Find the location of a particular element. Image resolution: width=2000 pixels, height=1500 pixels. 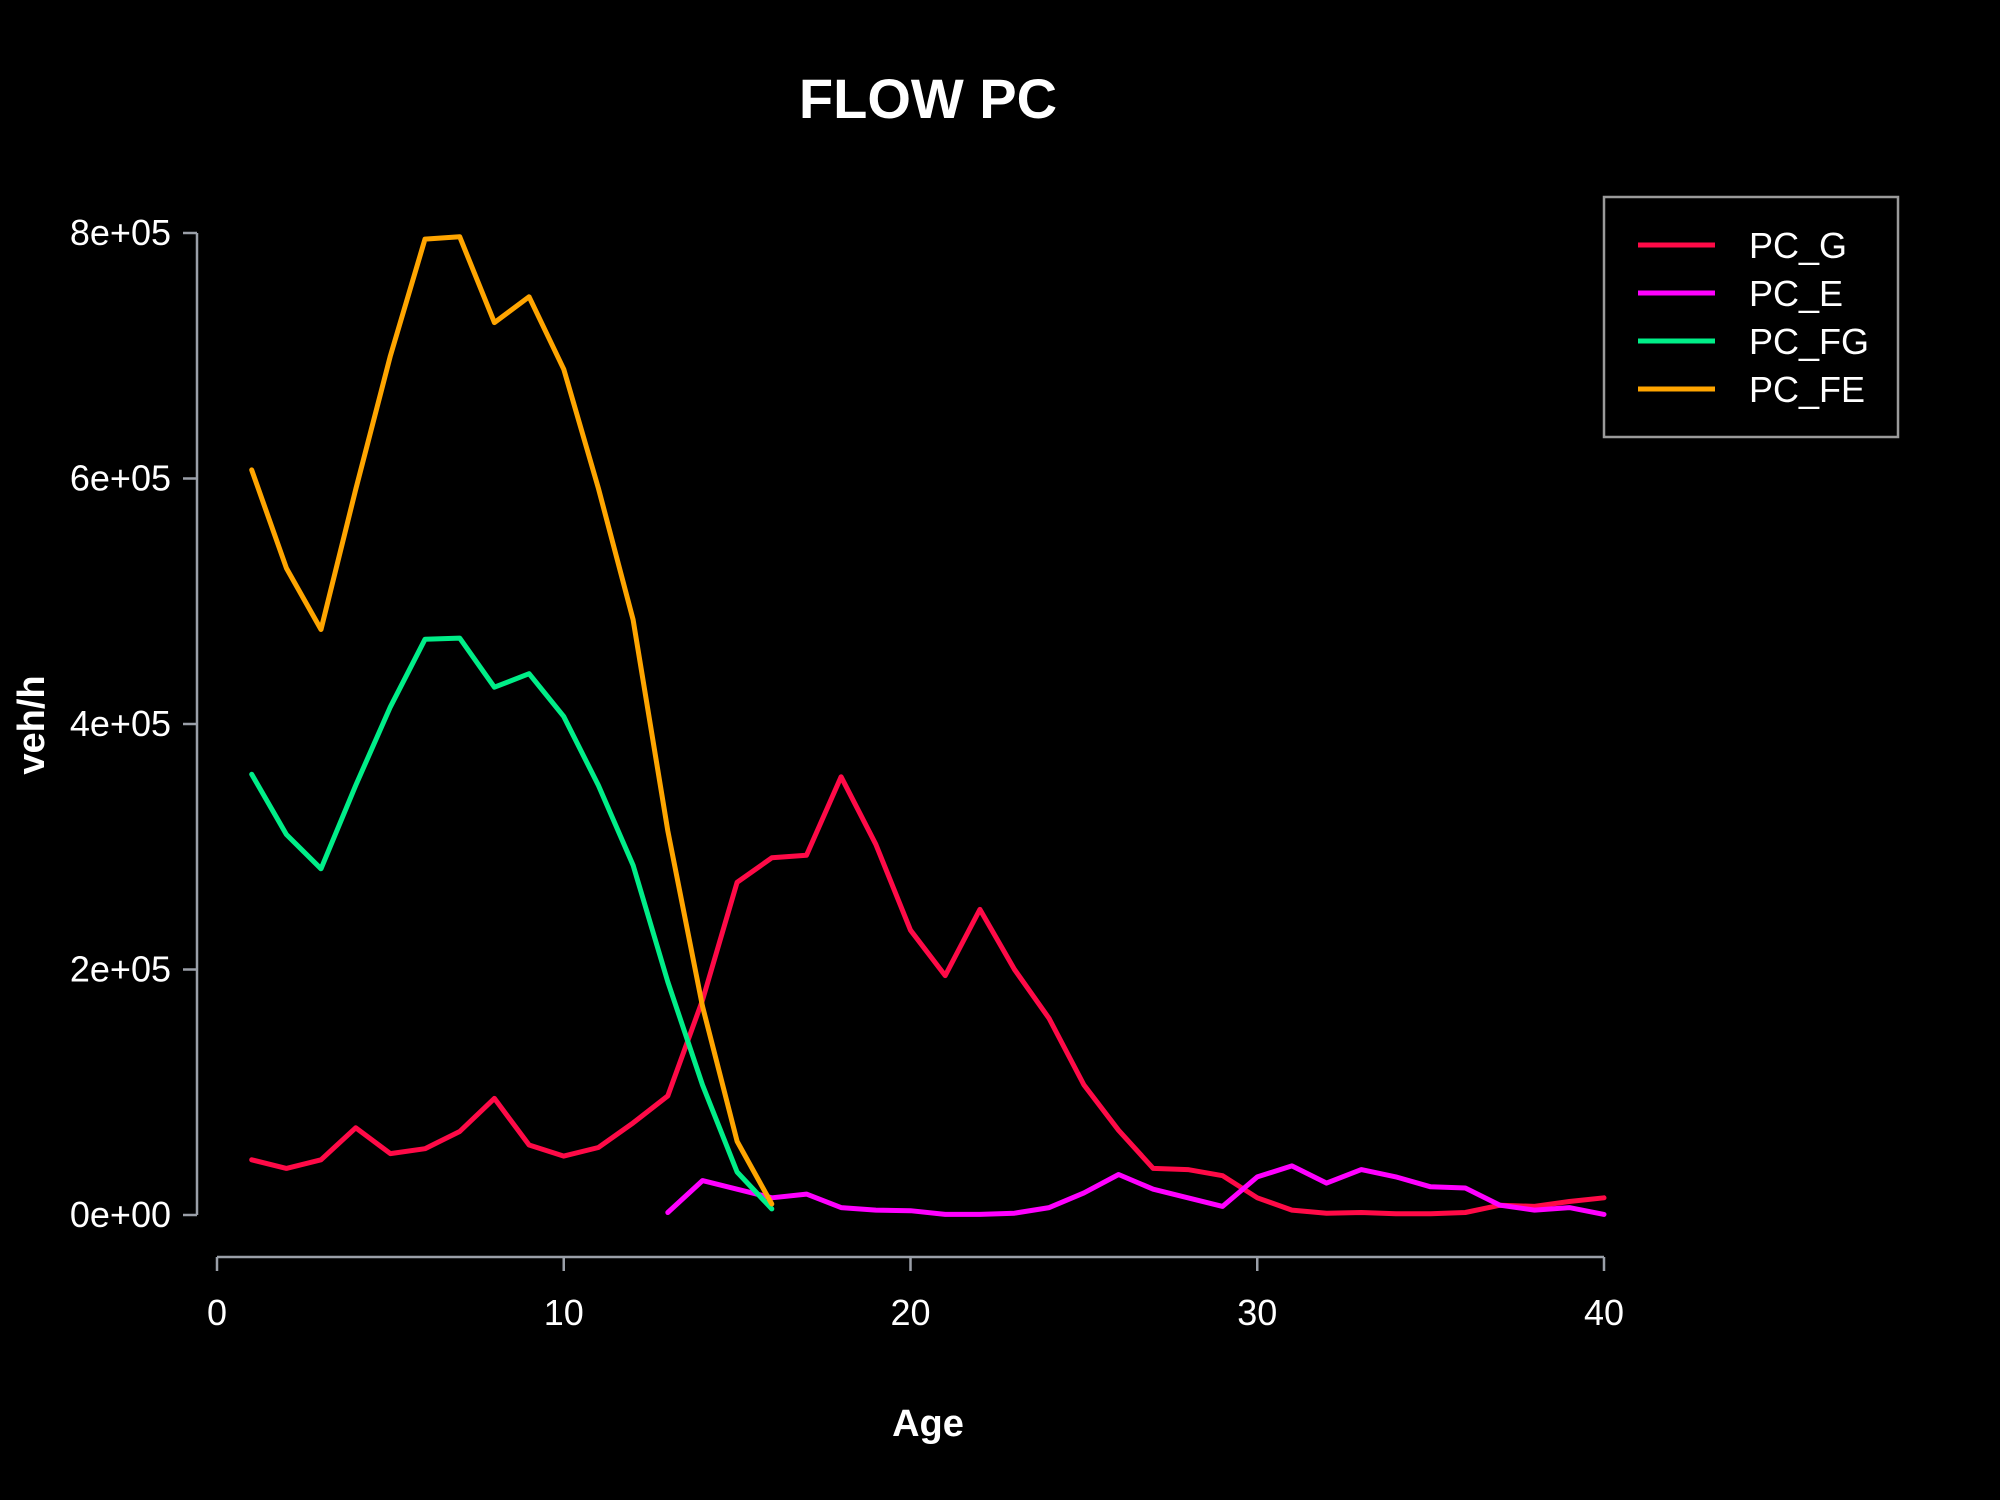

y-tick-label: 6e+05 is located at coordinates (120, 478).